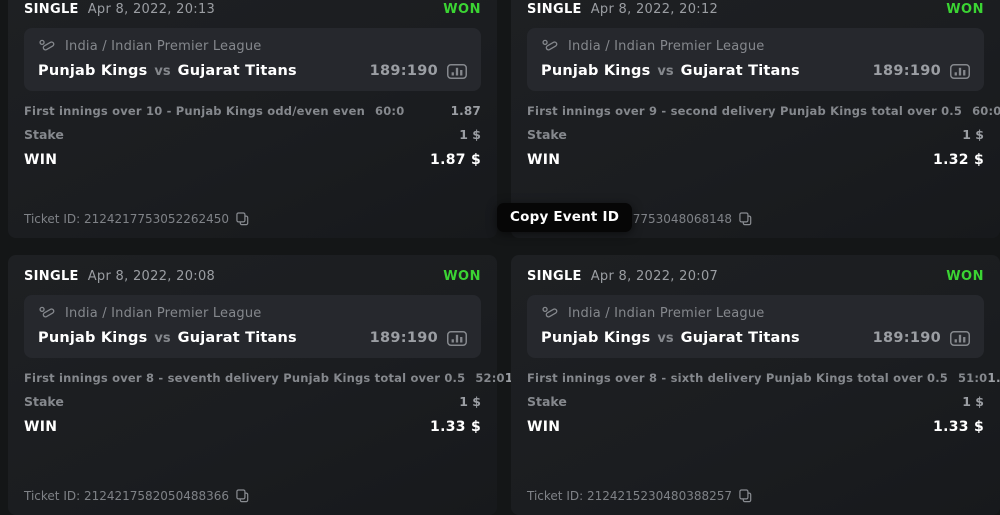 The height and width of the screenshot is (515, 1000). Describe the element at coordinates (252, 160) in the screenshot. I see `win-row: WIN 1.87 $` at that location.